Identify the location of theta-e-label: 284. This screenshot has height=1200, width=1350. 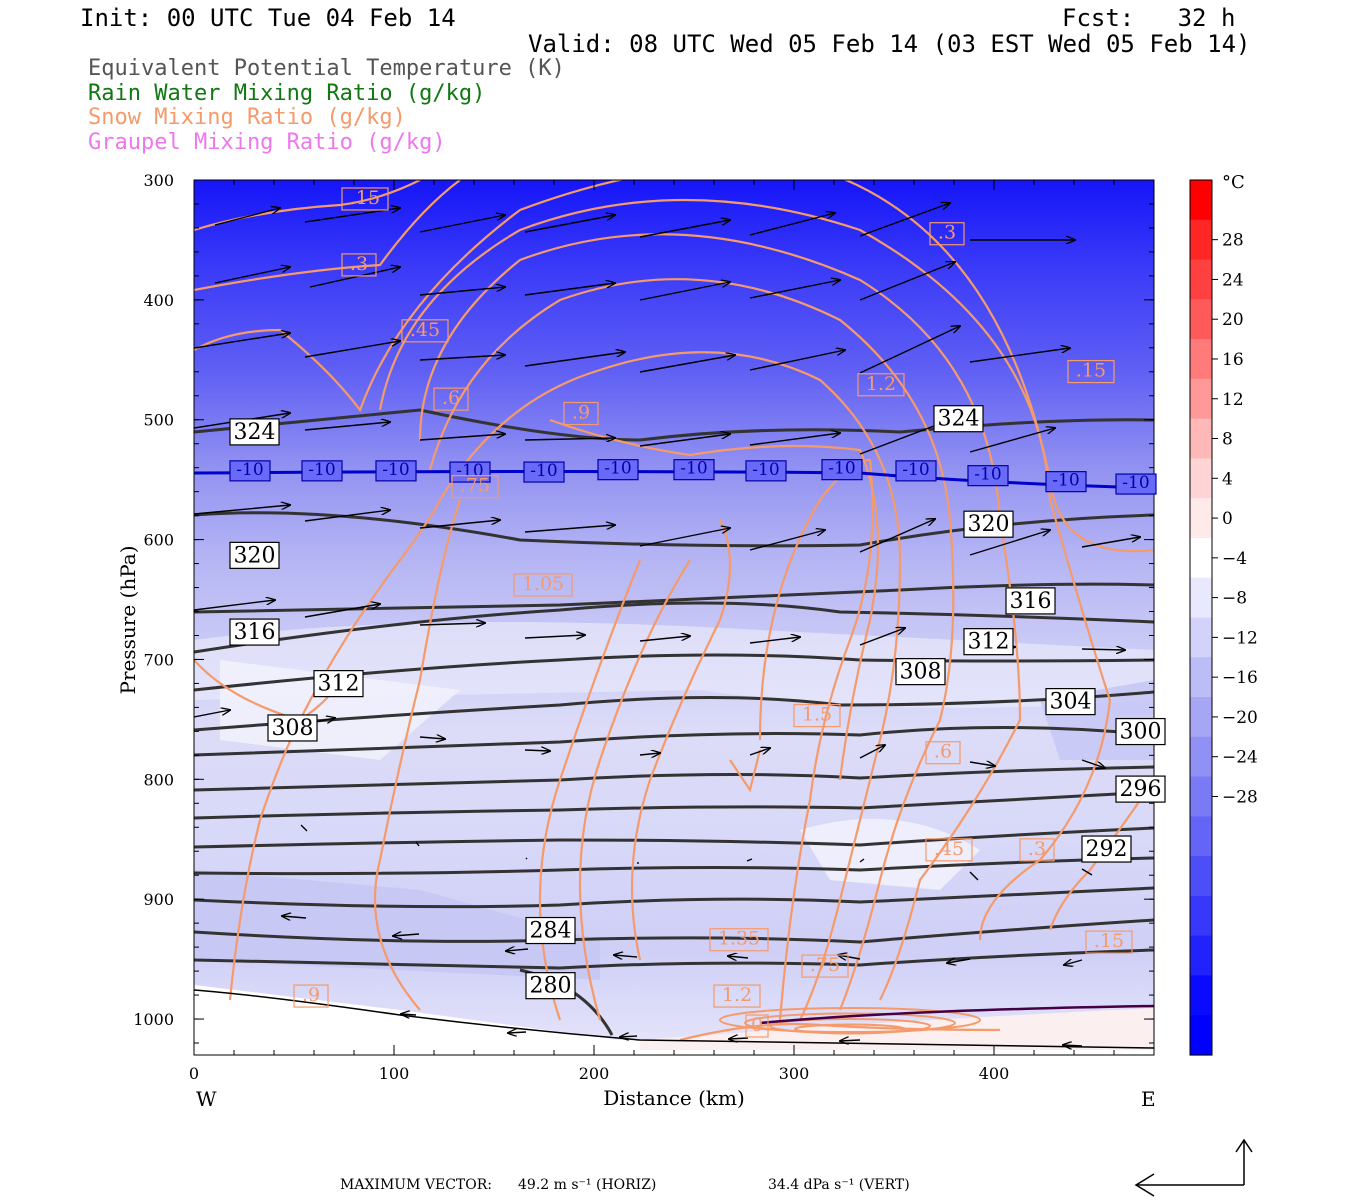
(550, 930).